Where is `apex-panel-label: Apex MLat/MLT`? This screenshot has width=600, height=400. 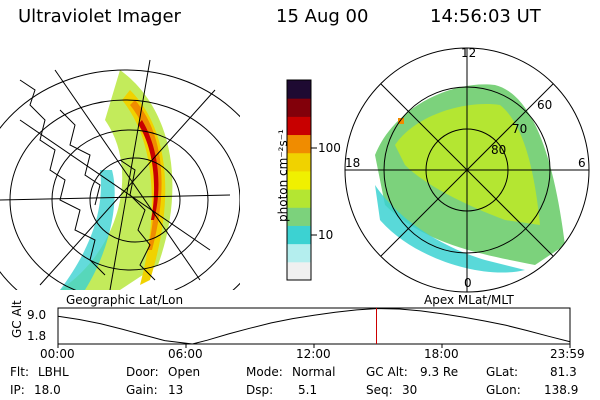
apex-panel-label: Apex MLat/MLT is located at coordinates (469, 300).